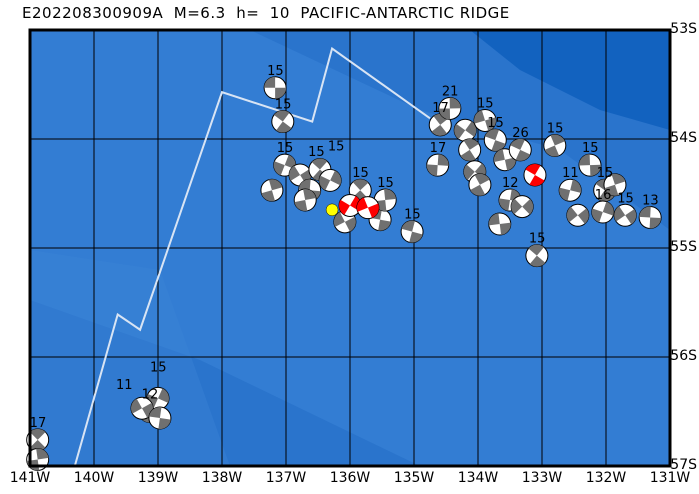 The image size is (699, 494). Describe the element at coordinates (414, 478) in the screenshot. I see `longitude-label: 135W` at that location.